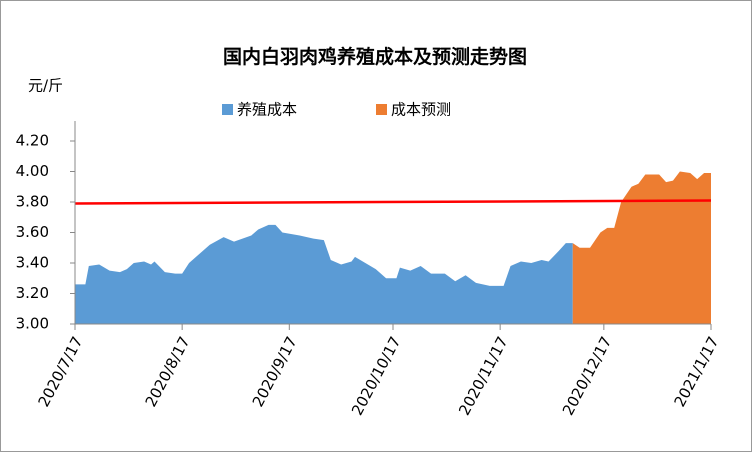 The image size is (752, 452). Describe the element at coordinates (393, 202) in the screenshot. I see `trend-line` at that location.